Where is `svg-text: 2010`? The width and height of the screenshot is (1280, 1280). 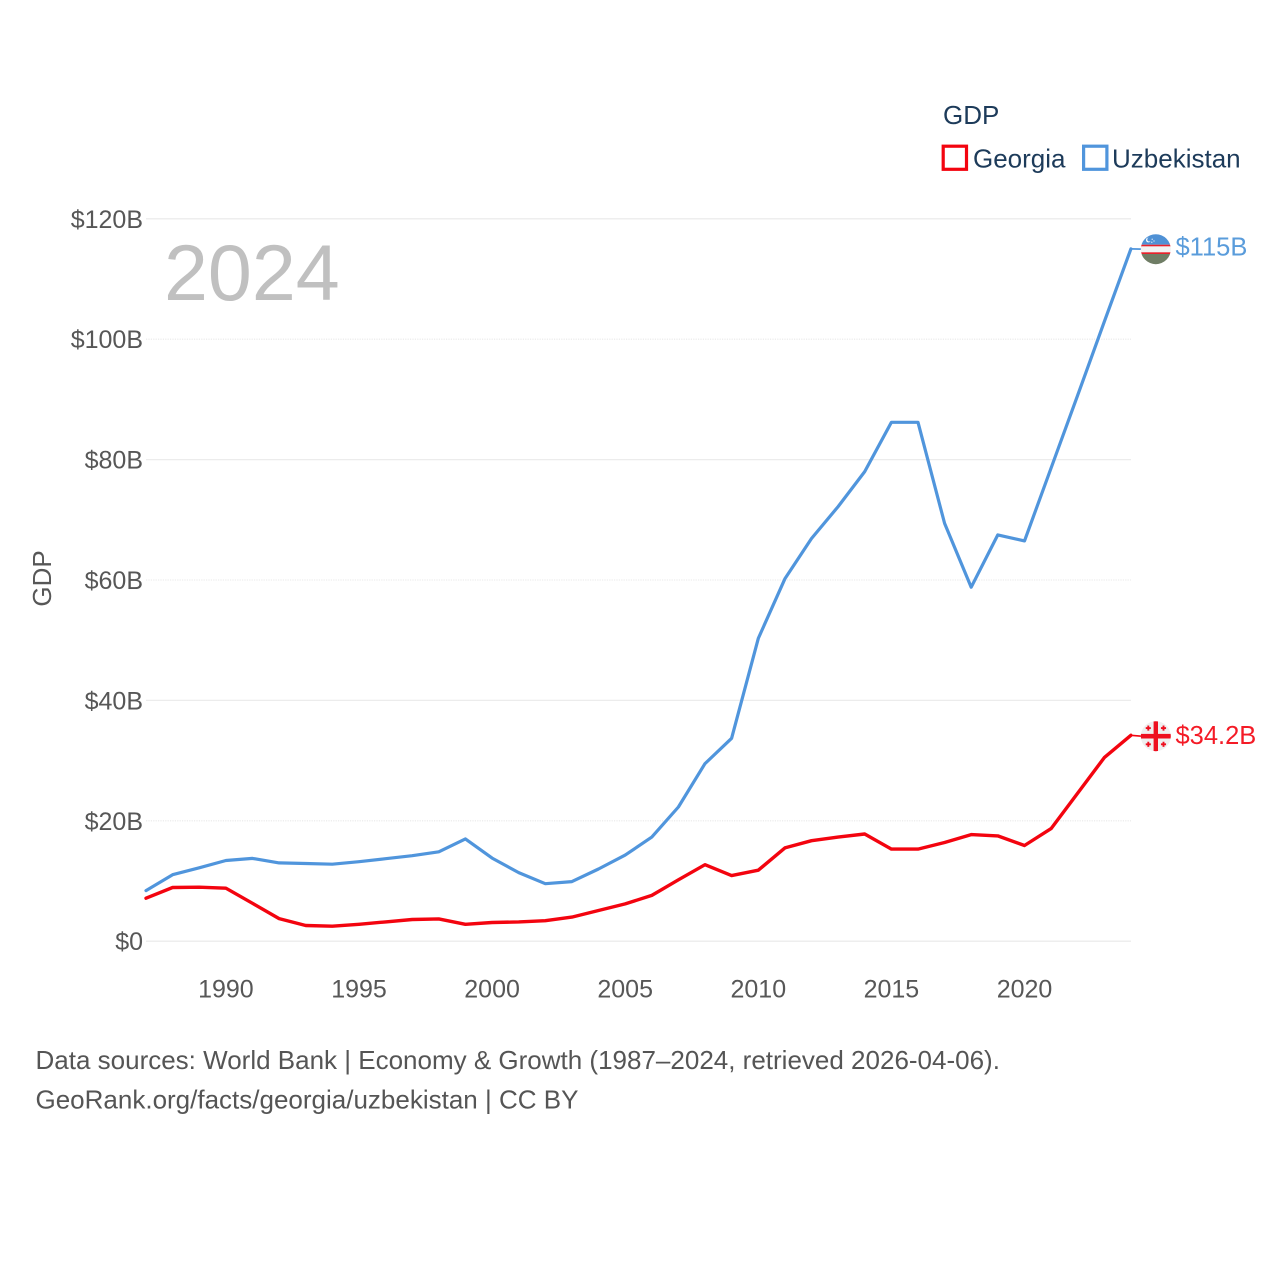 svg-text: 2010 is located at coordinates (758, 990).